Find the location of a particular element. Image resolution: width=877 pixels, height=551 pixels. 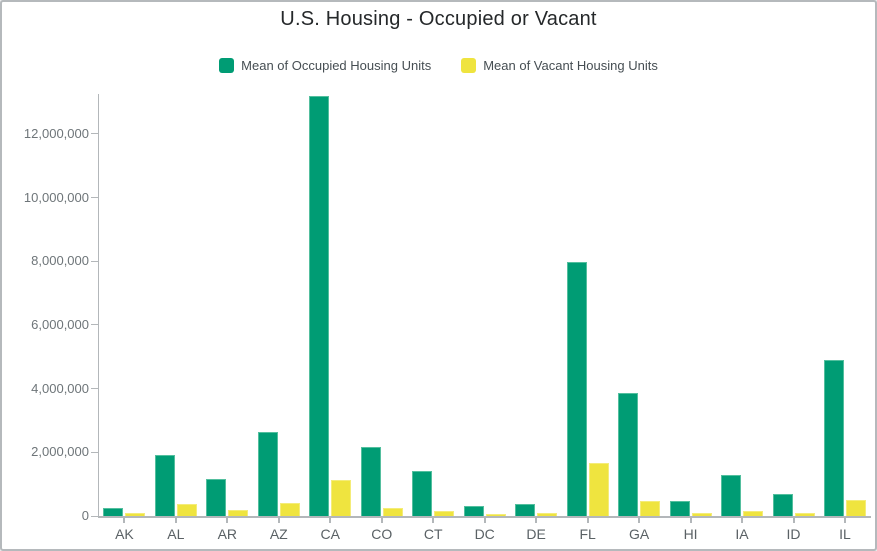

bar-occupied-CO is located at coordinates (370, 481).